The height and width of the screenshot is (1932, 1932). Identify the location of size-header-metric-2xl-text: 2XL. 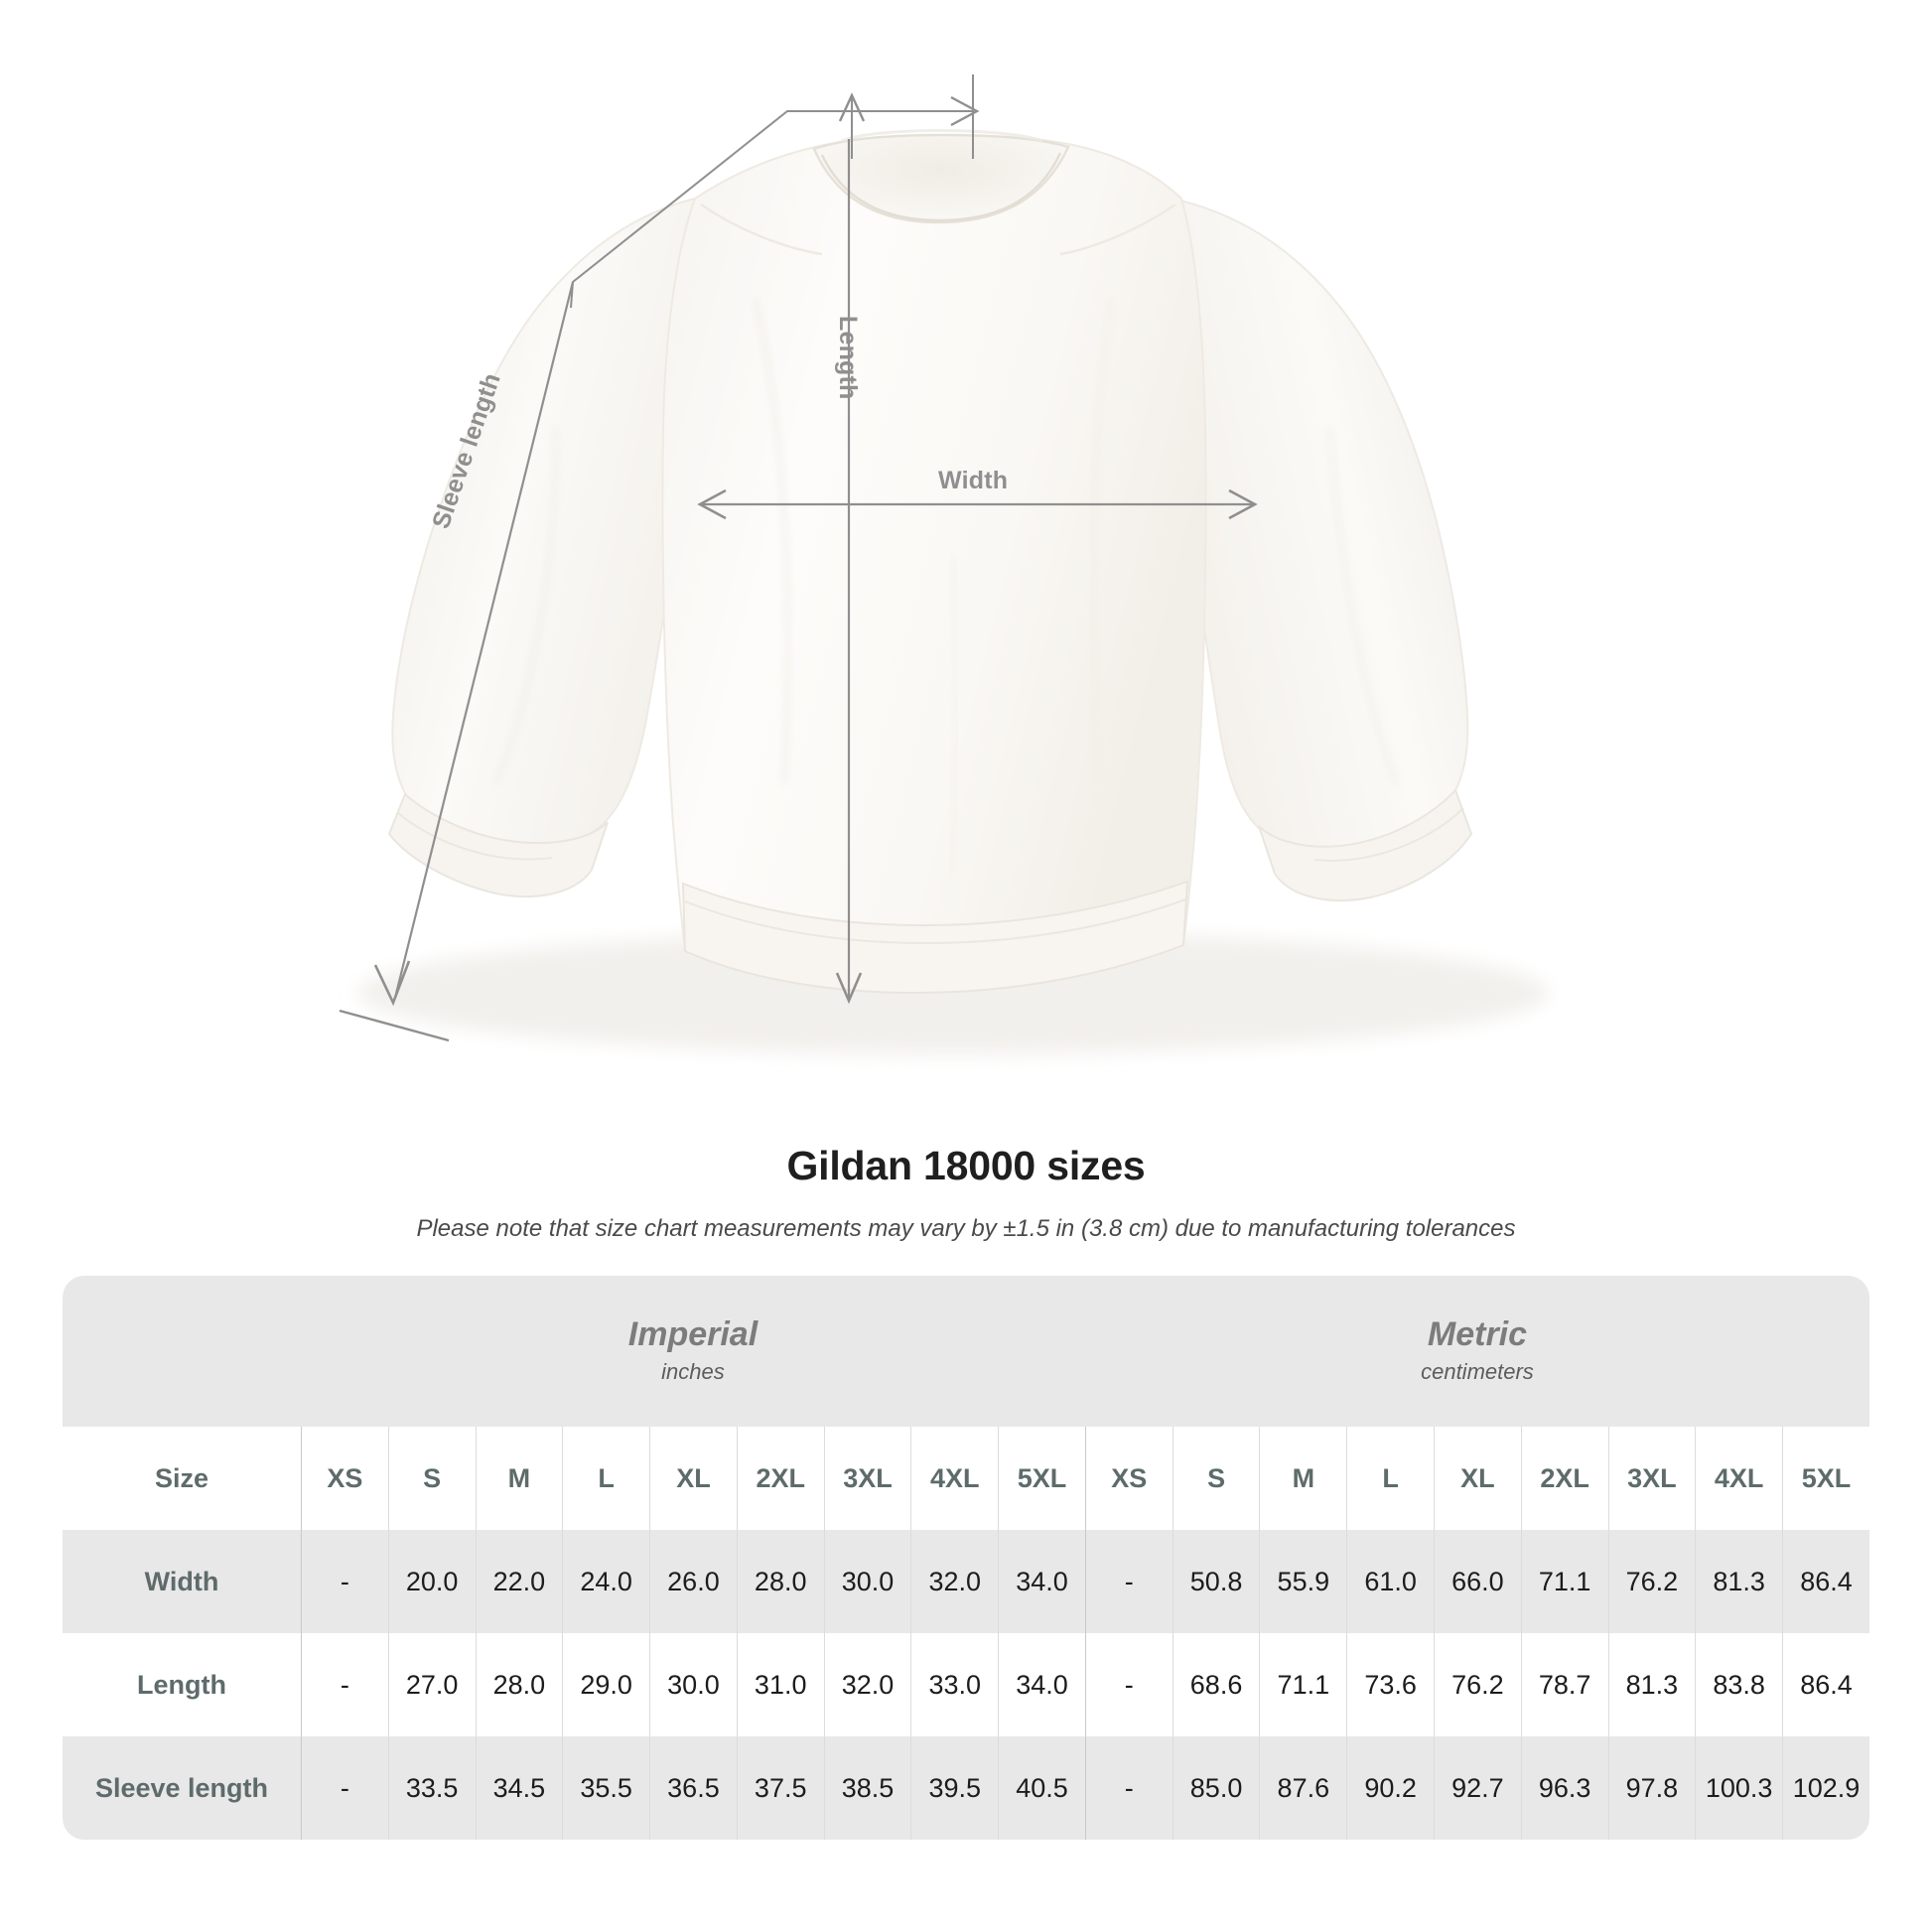
(1565, 1478).